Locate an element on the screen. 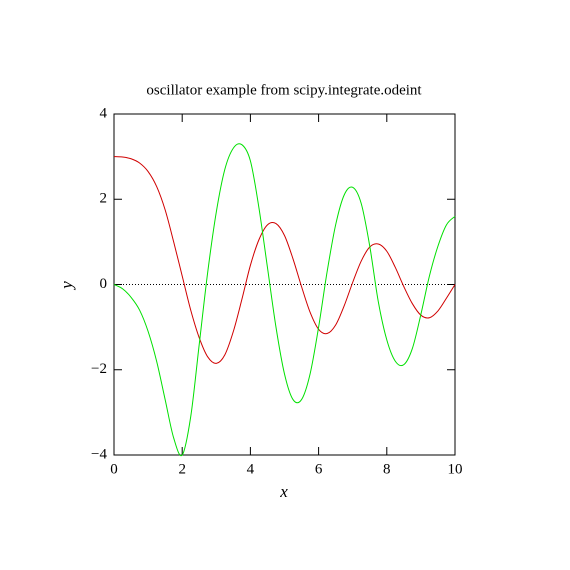 The height and width of the screenshot is (570, 570). x-tick-label: 6 is located at coordinates (319, 469).